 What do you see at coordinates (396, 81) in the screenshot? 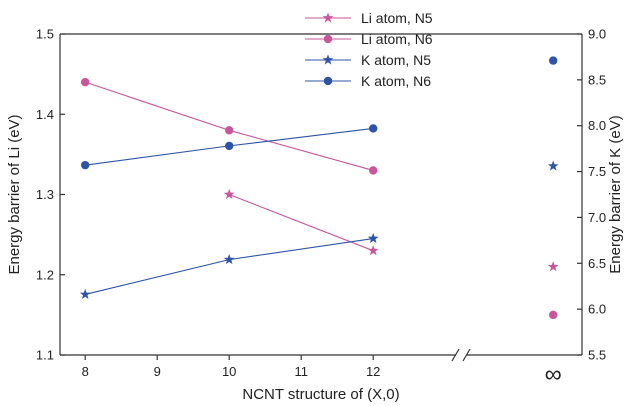
I see `legend-label: K atom, N6` at bounding box center [396, 81].